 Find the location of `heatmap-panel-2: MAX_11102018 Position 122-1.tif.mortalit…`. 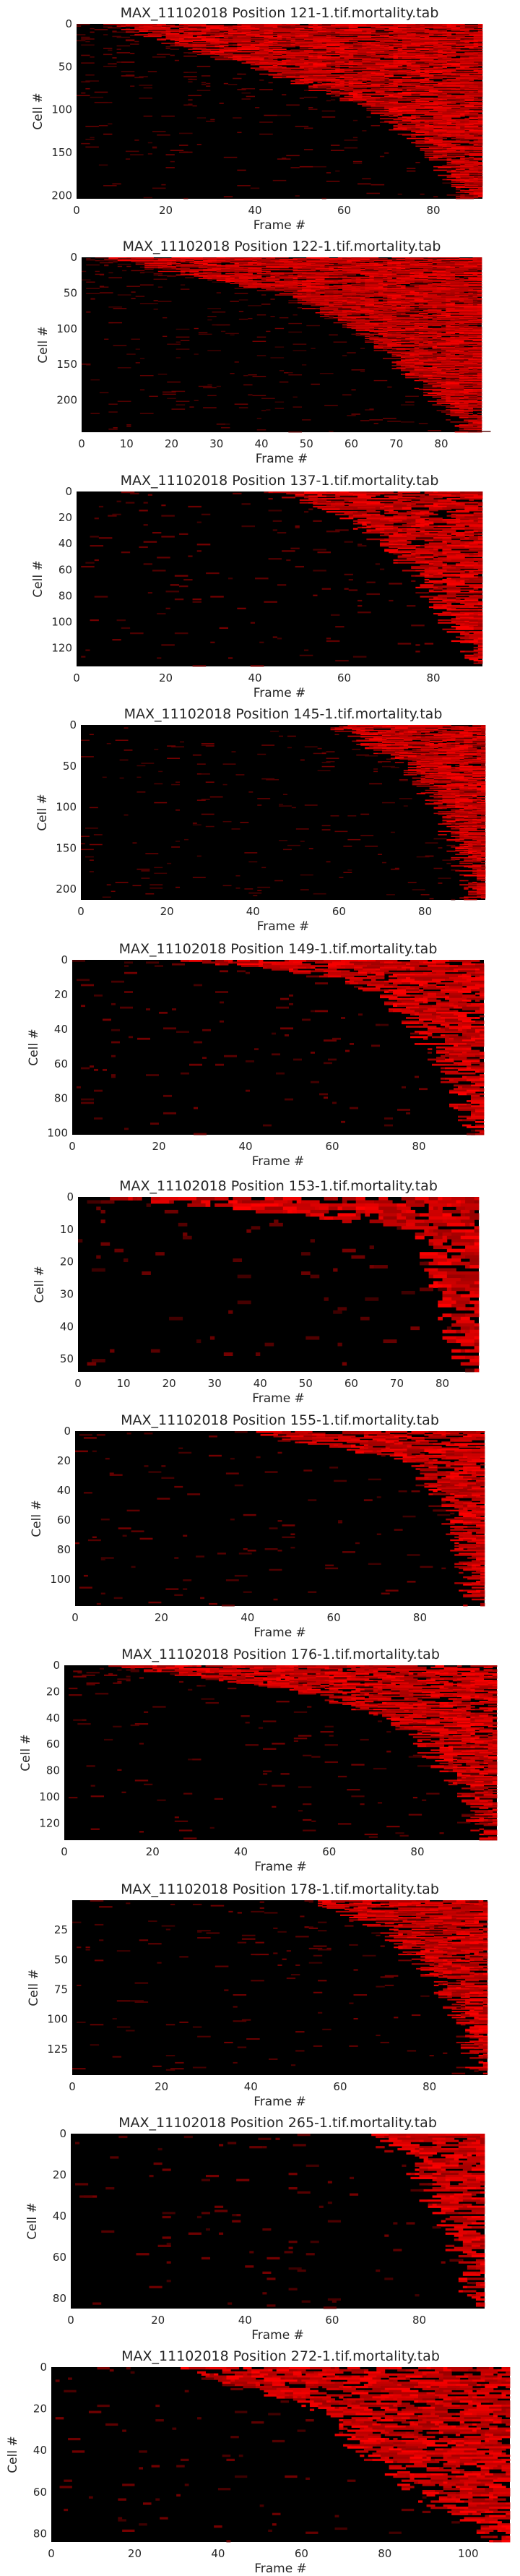

heatmap-panel-2: MAX_11102018 Position 122-1.tif.mortalit… is located at coordinates (263, 353).